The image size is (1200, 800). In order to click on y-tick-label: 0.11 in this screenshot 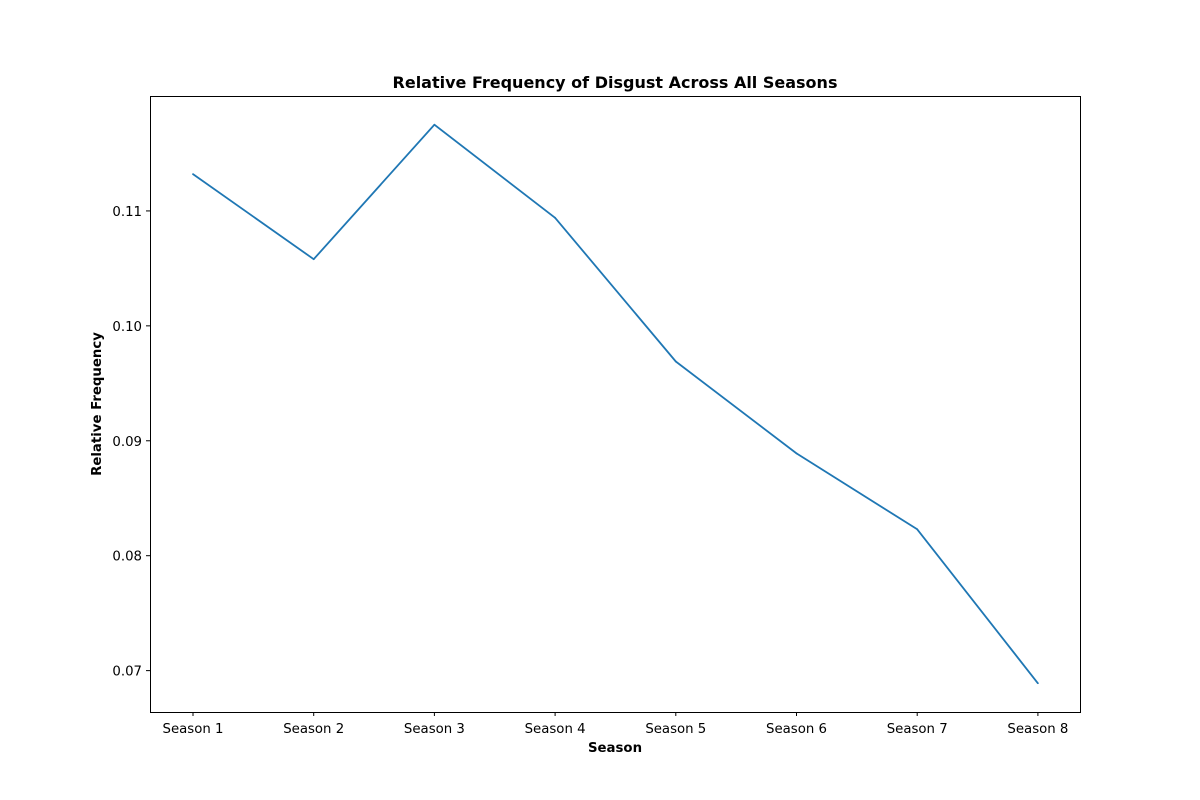, I will do `click(127, 212)`.